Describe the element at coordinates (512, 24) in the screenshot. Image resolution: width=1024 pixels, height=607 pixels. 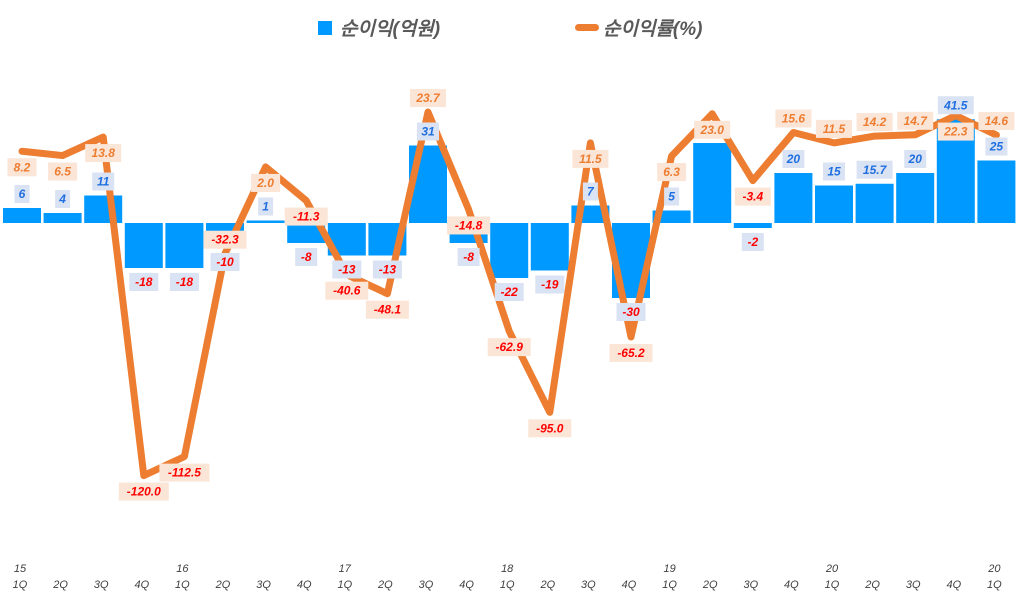
I see `legend: 순이익(억원) 순이익률(%)` at that location.